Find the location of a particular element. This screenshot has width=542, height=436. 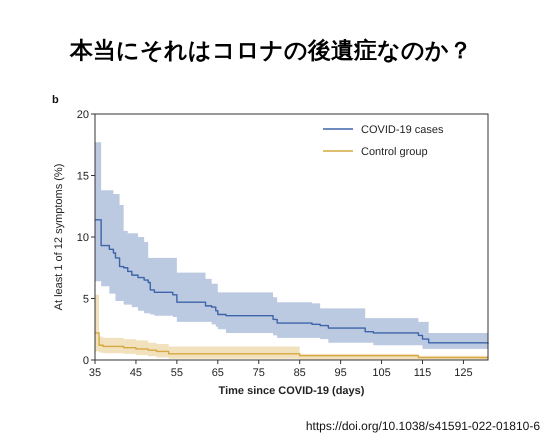

x-tick-label: 115 is located at coordinates (423, 373).